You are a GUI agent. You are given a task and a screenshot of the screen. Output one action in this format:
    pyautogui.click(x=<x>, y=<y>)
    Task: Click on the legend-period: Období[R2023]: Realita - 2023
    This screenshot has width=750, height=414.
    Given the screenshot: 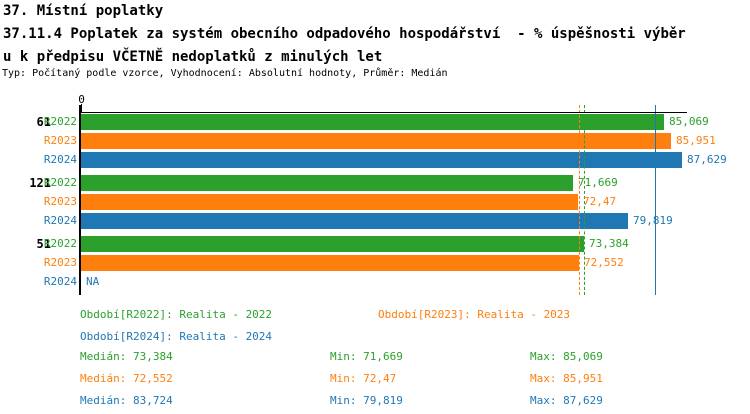 What is the action you would take?
    pyautogui.click(x=474, y=314)
    